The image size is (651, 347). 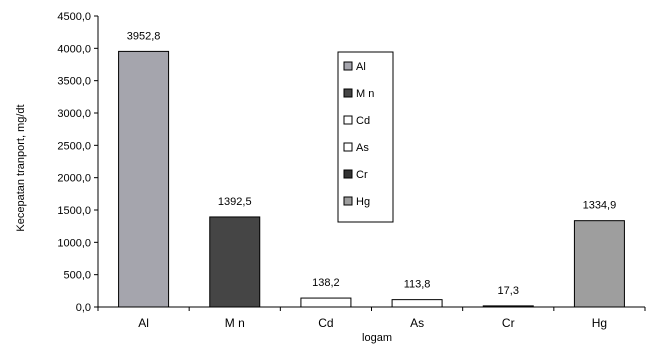 What do you see at coordinates (74, 82) in the screenshot?
I see `y-tick-label: 3500,0` at bounding box center [74, 82].